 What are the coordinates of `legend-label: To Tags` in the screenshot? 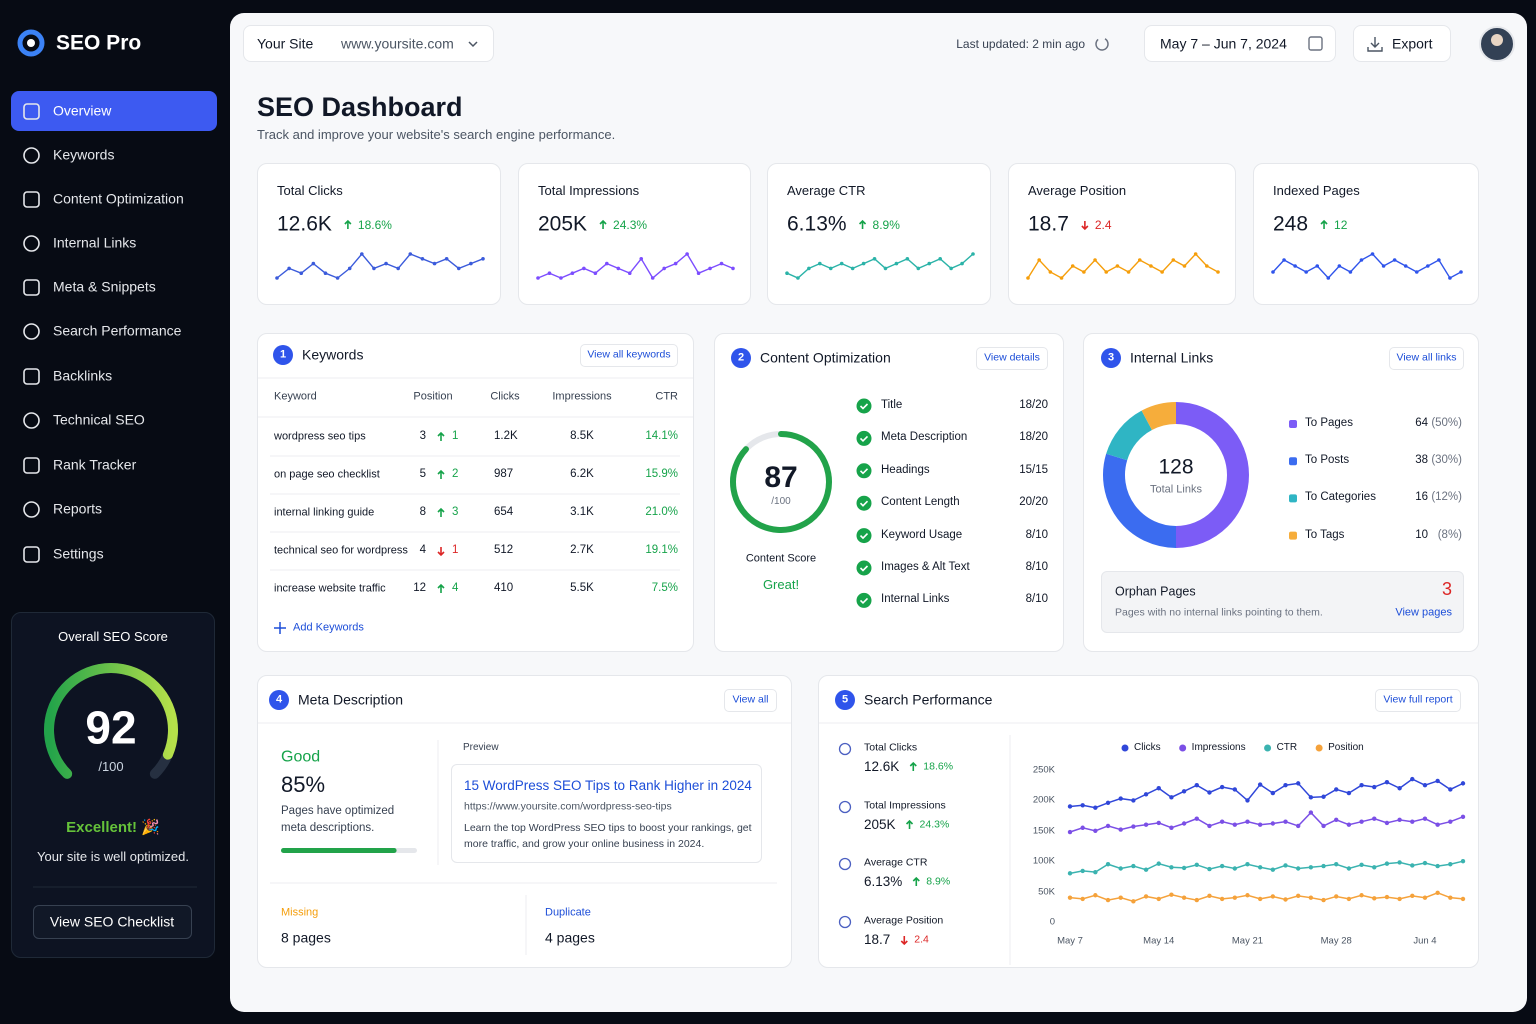 It's located at (1325, 534).